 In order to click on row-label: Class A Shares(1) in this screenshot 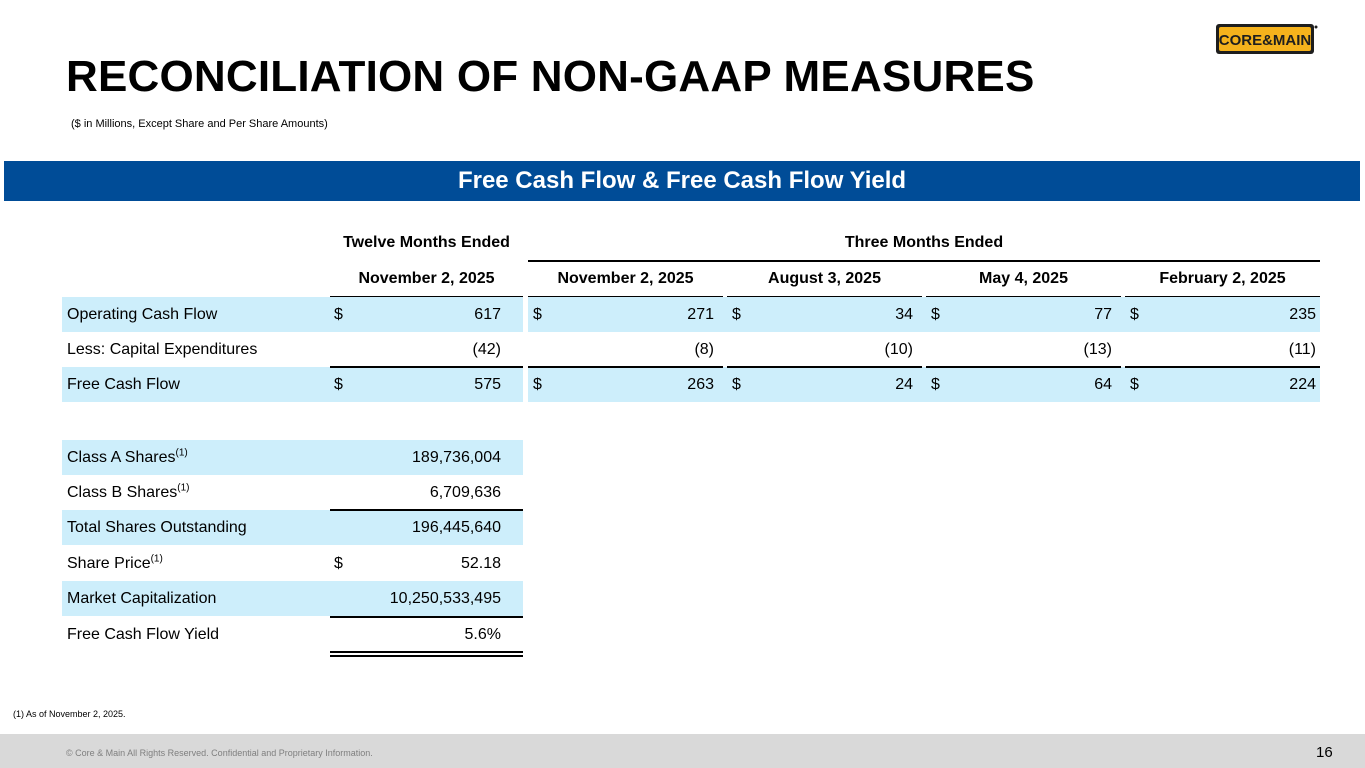, I will do `click(127, 457)`.